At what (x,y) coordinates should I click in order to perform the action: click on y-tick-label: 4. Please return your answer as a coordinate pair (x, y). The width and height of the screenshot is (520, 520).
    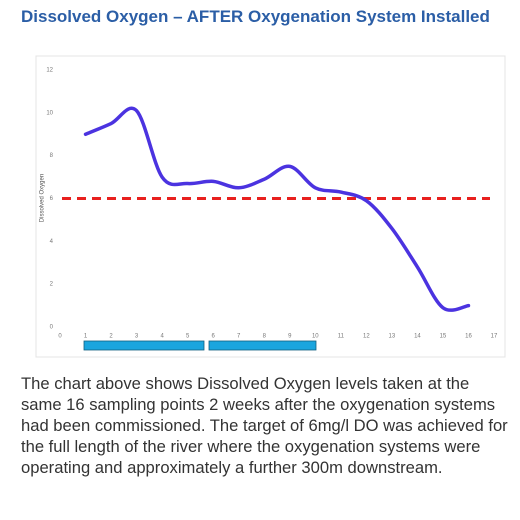
    Looking at the image, I should click on (52, 242).